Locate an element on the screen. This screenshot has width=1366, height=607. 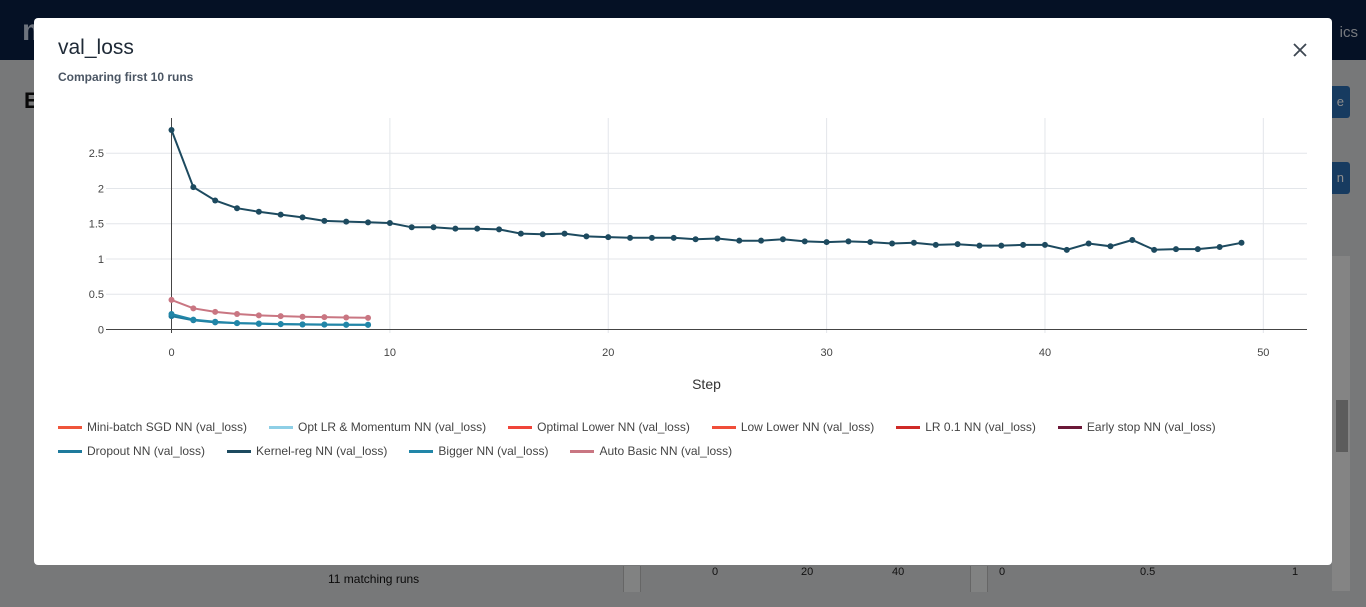
legend-label: Low Lower NN (val_loss) is located at coordinates (807, 427).